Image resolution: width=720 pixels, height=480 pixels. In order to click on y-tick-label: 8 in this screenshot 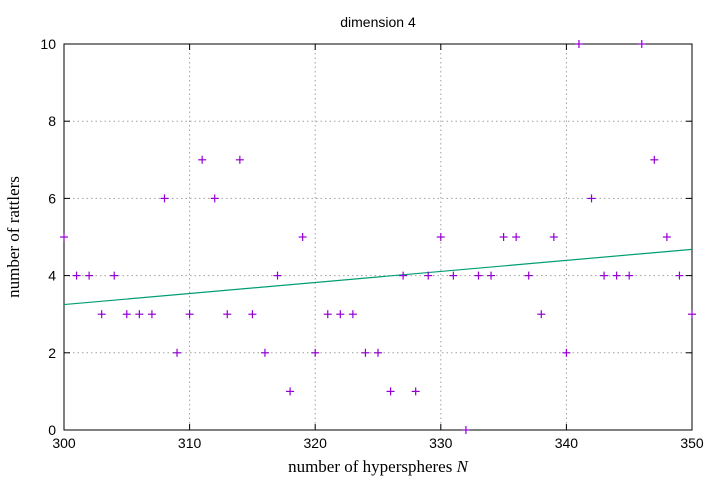, I will do `click(52, 121)`.